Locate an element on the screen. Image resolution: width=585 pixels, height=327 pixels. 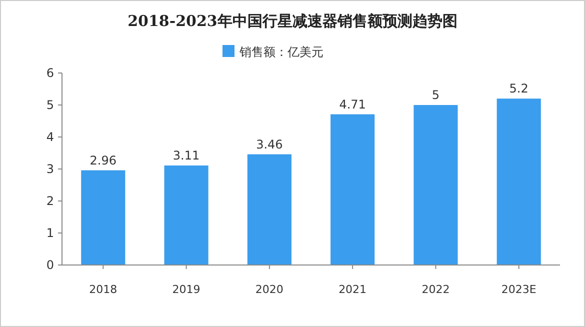
x-tick-label: 2018 is located at coordinates (103, 289).